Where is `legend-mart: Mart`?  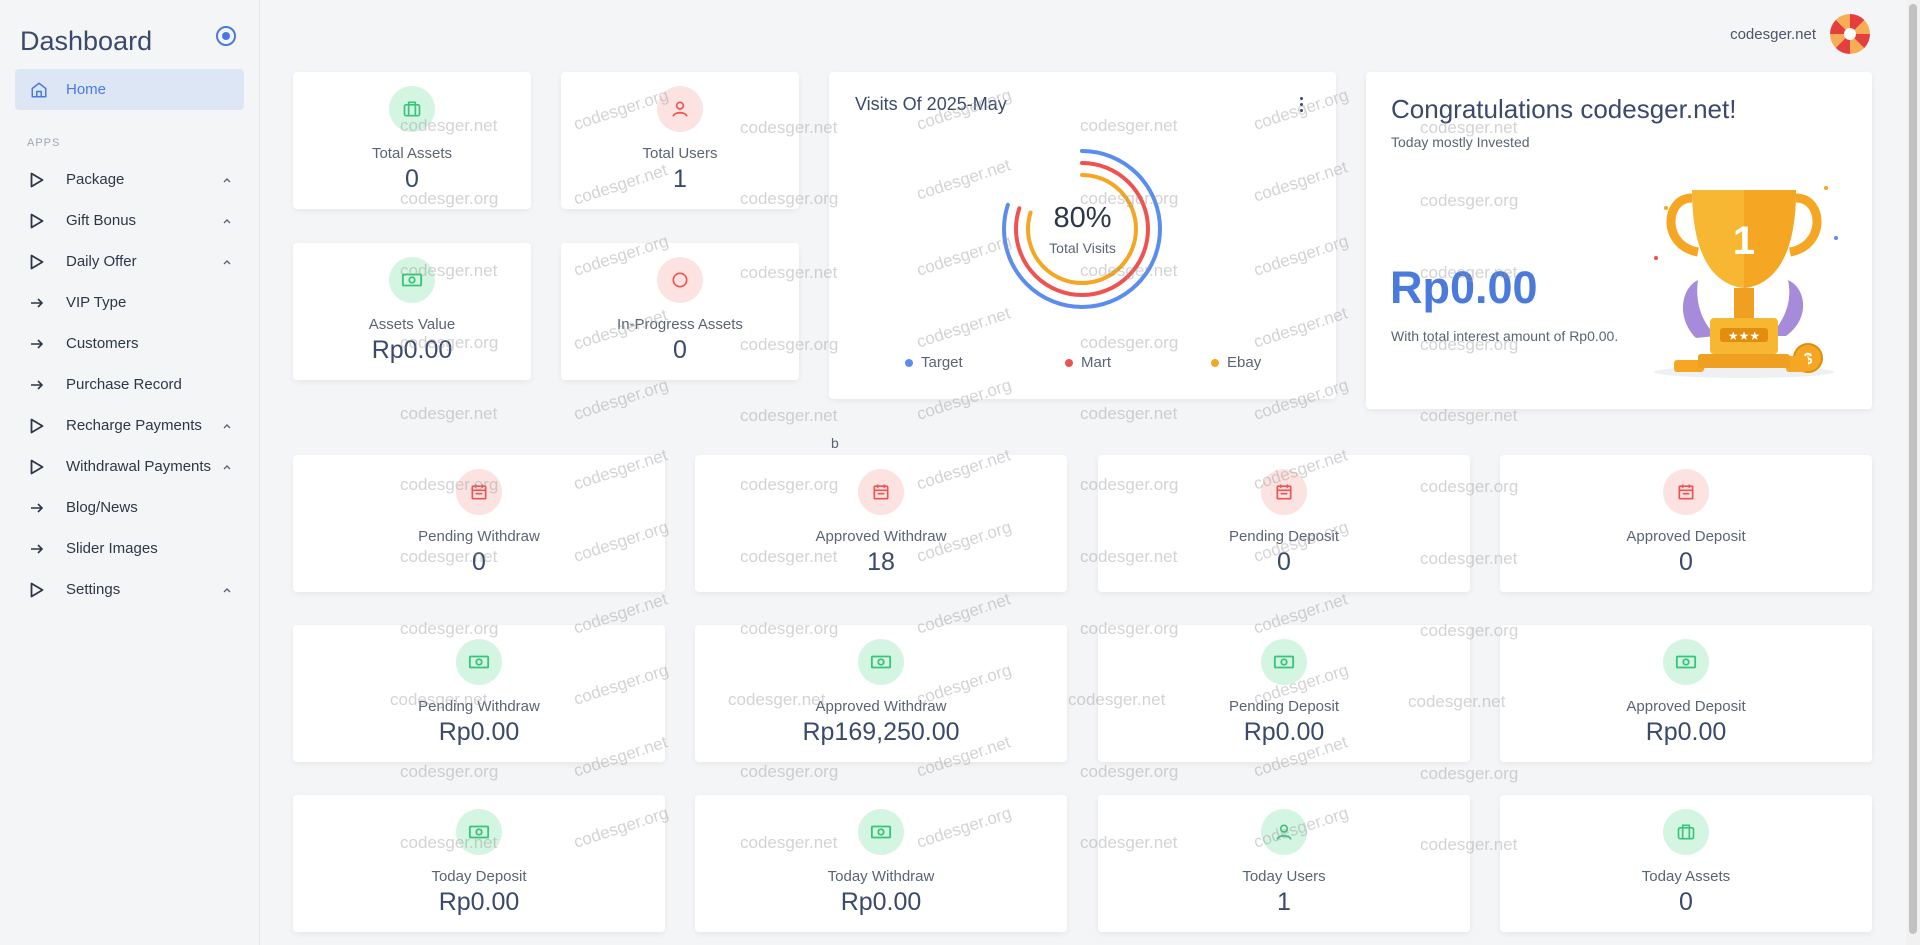
legend-mart: Mart is located at coordinates (1088, 362).